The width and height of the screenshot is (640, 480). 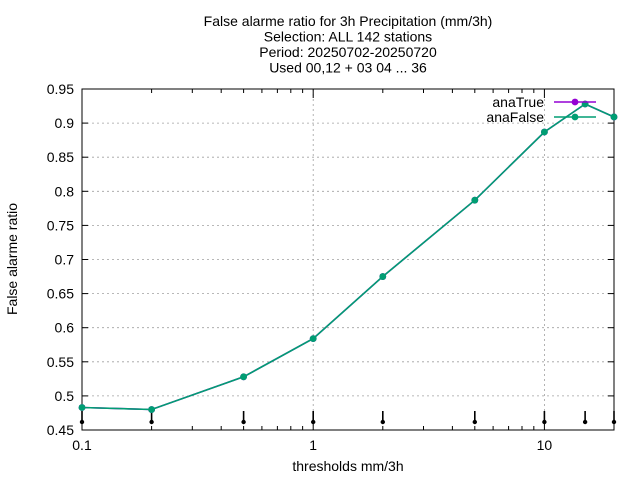 I want to click on y-tick-label: 0.85, so click(x=60, y=157).